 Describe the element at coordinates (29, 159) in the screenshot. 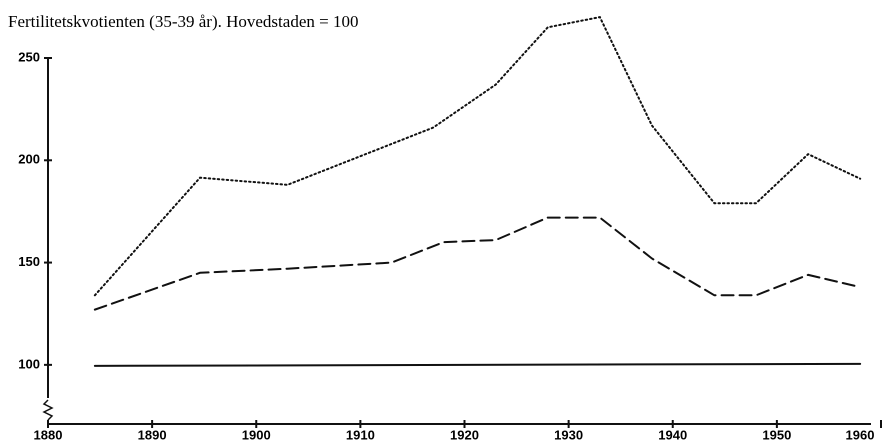

I see `y-tick-label: 200` at that location.